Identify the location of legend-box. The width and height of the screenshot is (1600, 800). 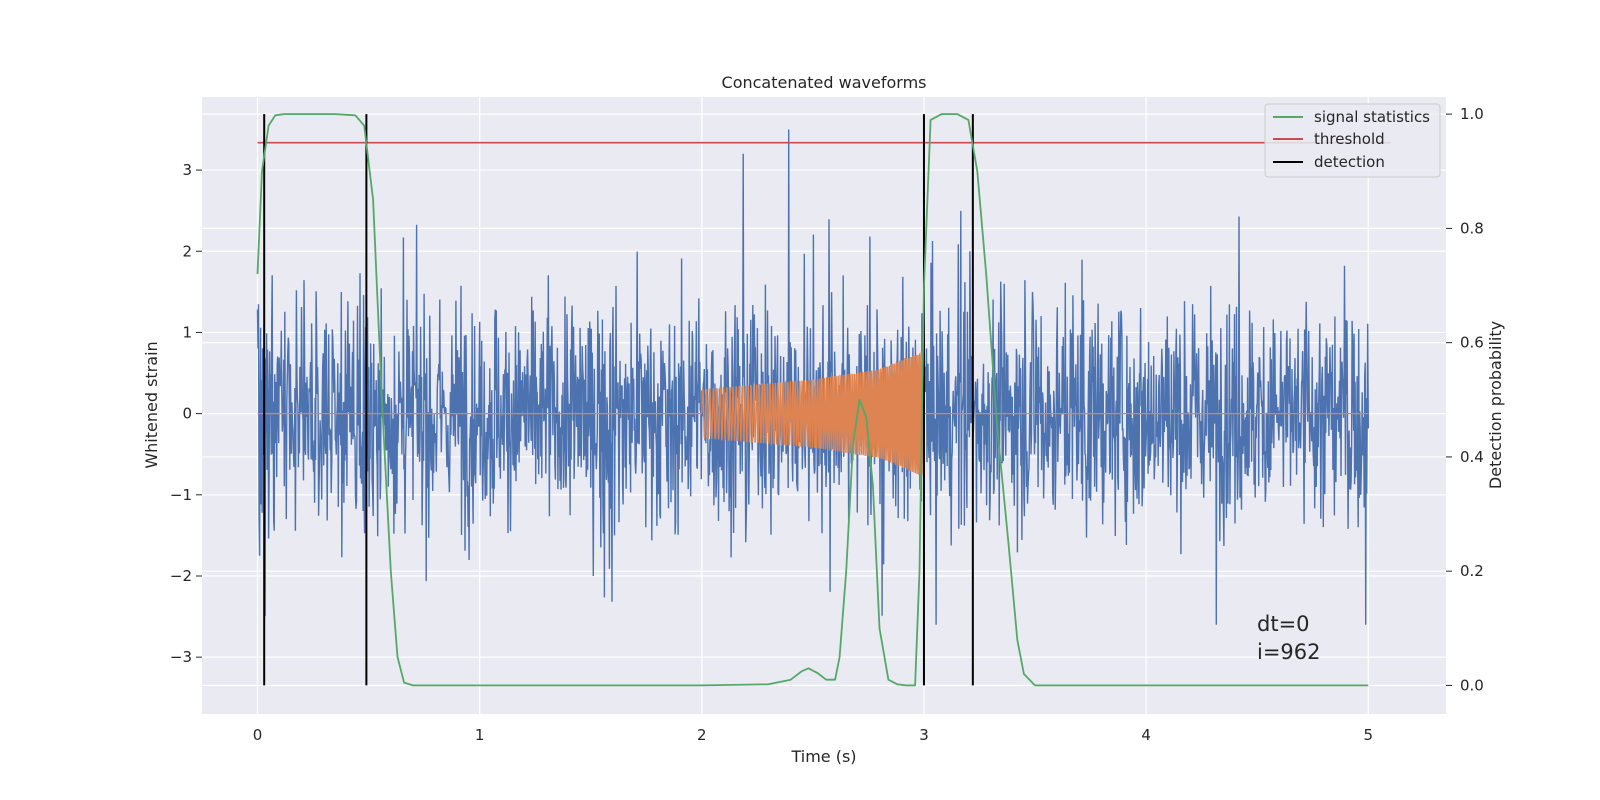
(1352, 140).